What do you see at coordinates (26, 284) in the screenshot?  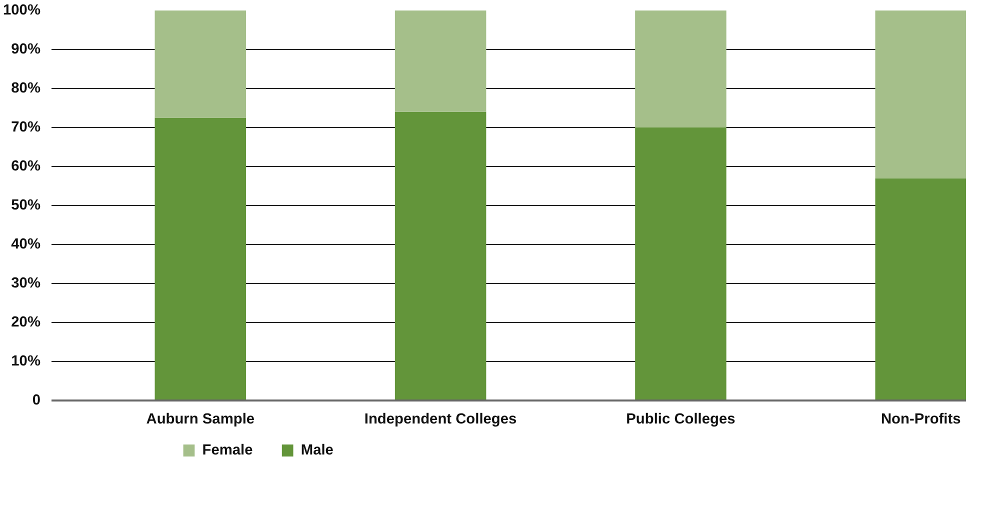 I see `y-tick-label: 30%` at bounding box center [26, 284].